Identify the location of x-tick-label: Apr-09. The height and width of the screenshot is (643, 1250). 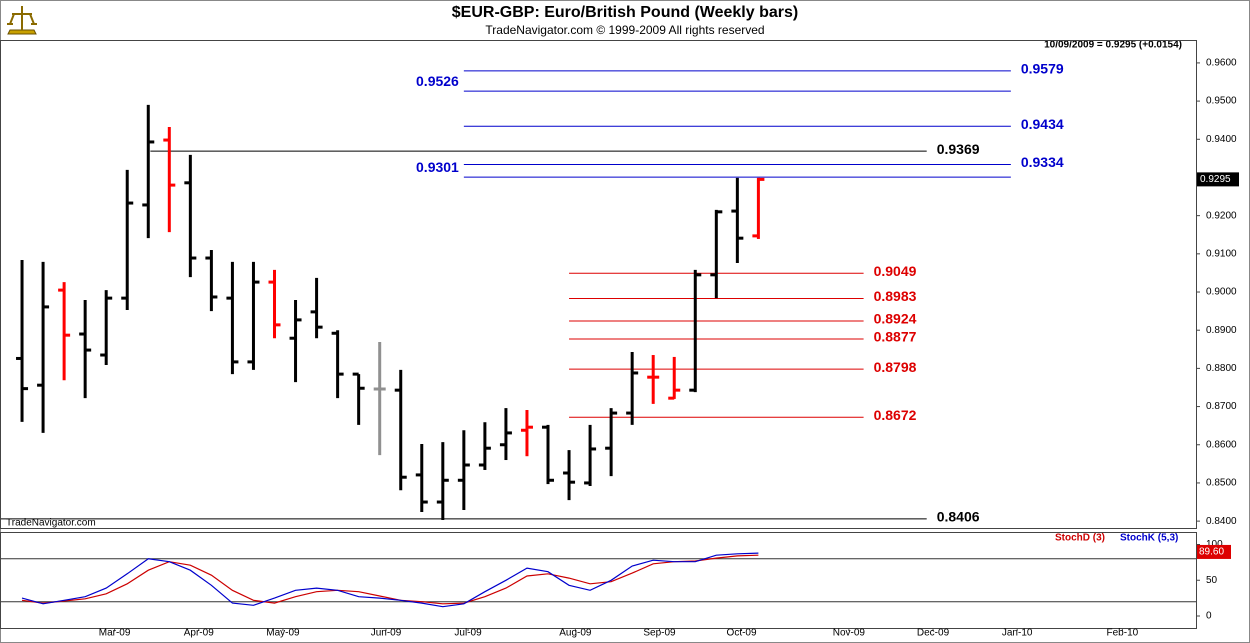
(199, 633).